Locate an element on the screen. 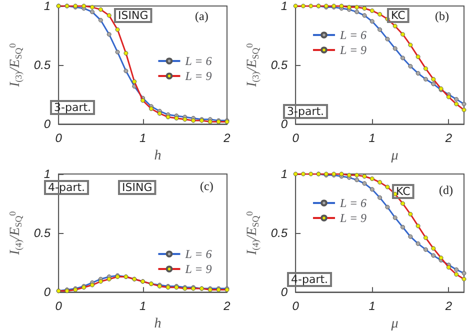  annotation: (c) is located at coordinates (207, 186).